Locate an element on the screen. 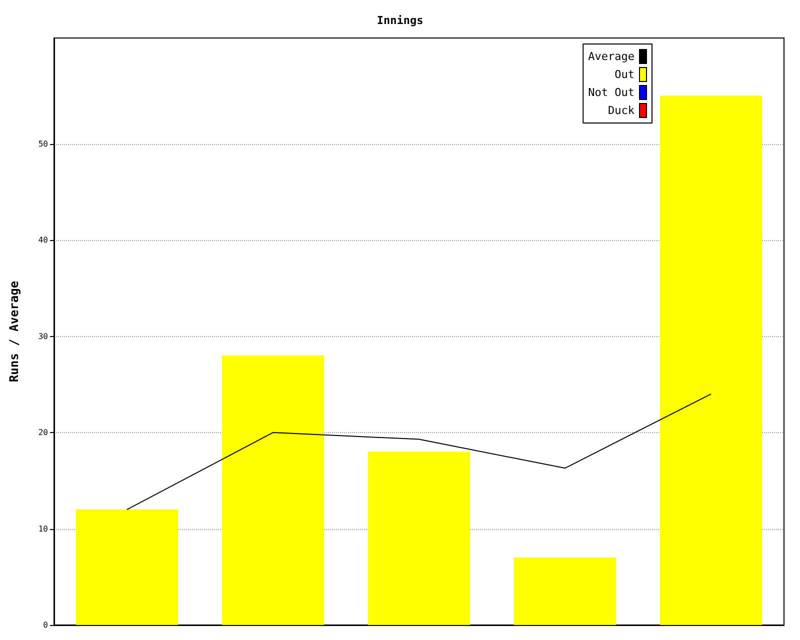 The height and width of the screenshot is (640, 800). legend-label: Duck is located at coordinates (621, 110).